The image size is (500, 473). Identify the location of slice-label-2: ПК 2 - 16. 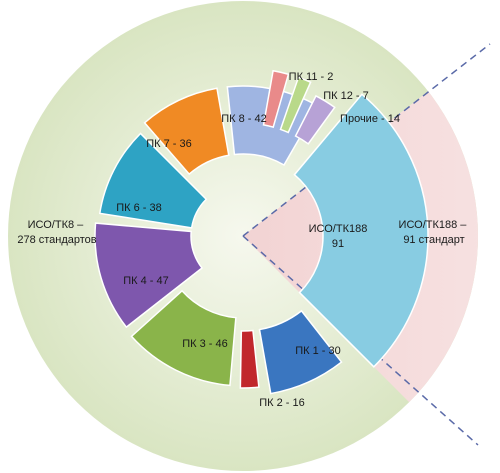
(282, 403).